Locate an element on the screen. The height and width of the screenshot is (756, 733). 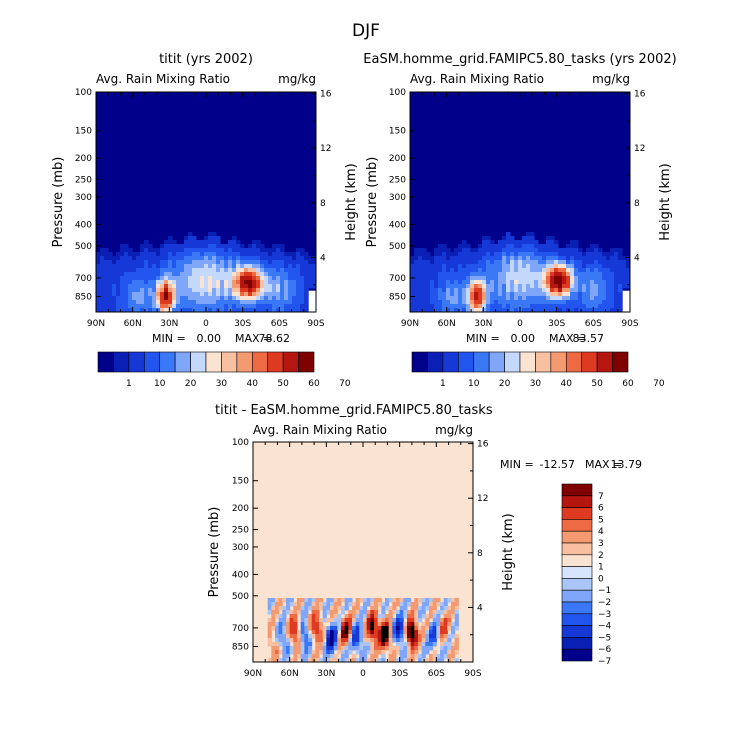
panel-2-xtick-label: 90N is located at coordinates (410, 324).